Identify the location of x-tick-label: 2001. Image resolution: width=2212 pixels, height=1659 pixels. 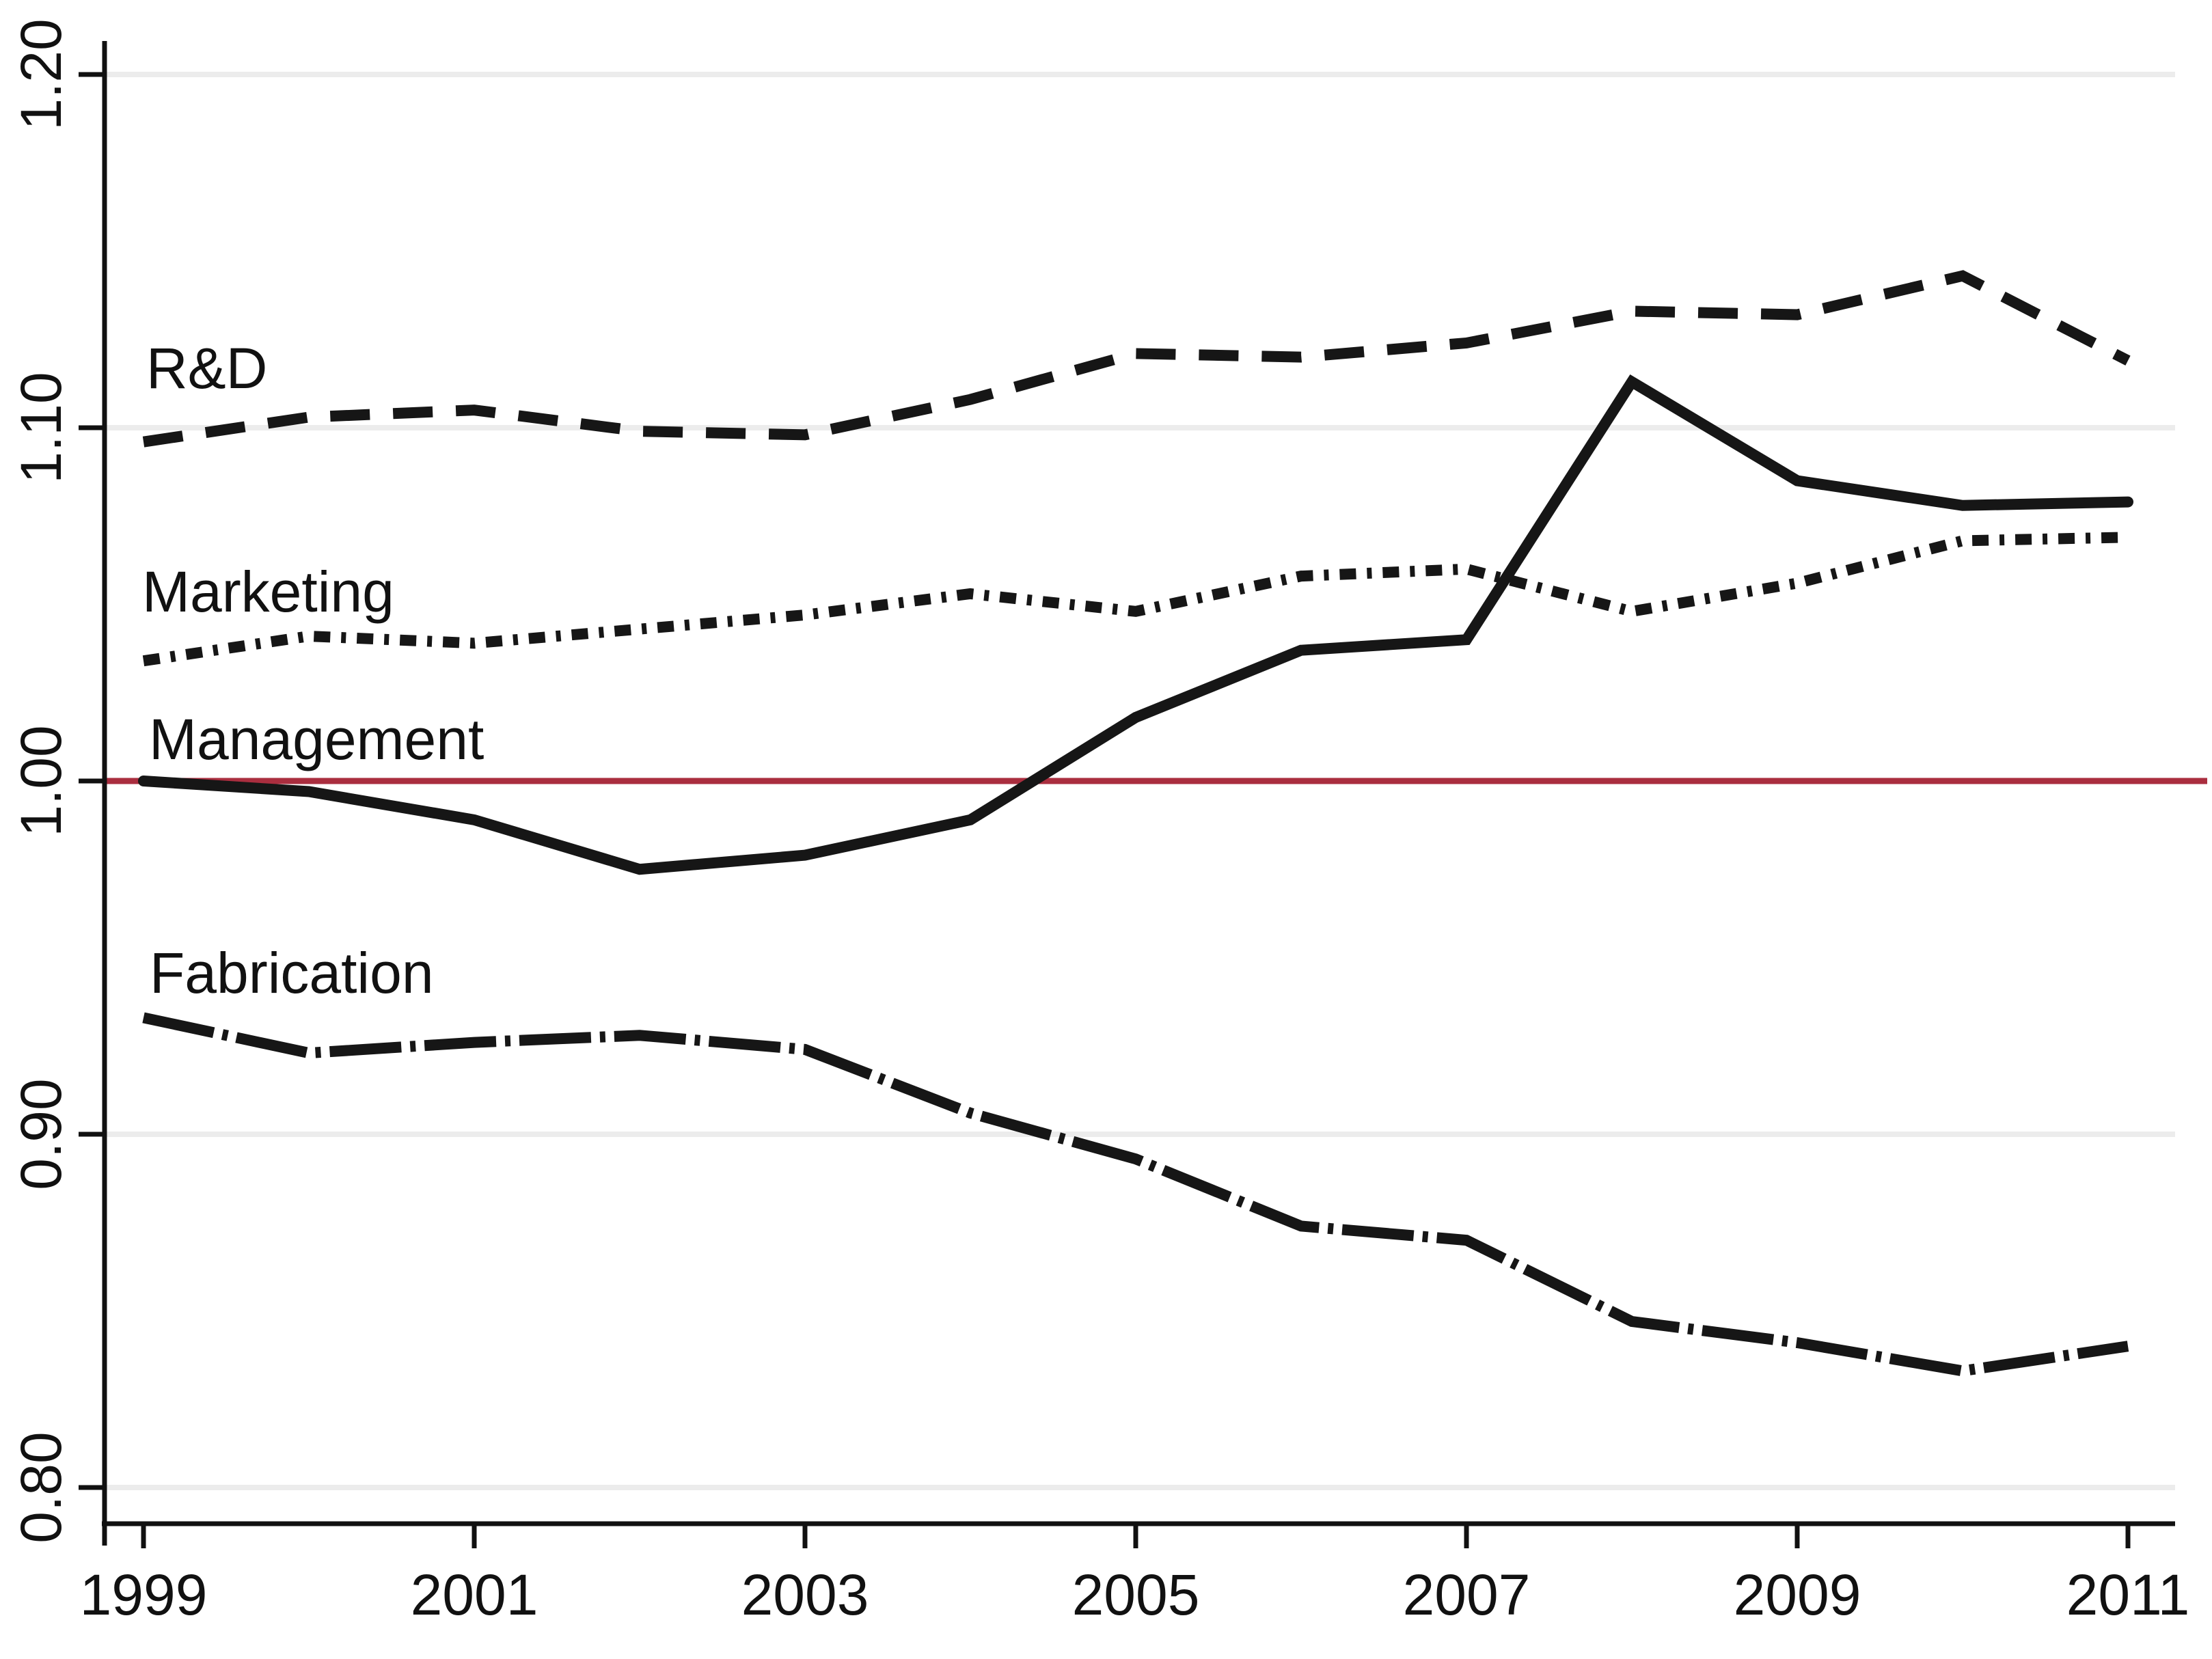
(475, 1595).